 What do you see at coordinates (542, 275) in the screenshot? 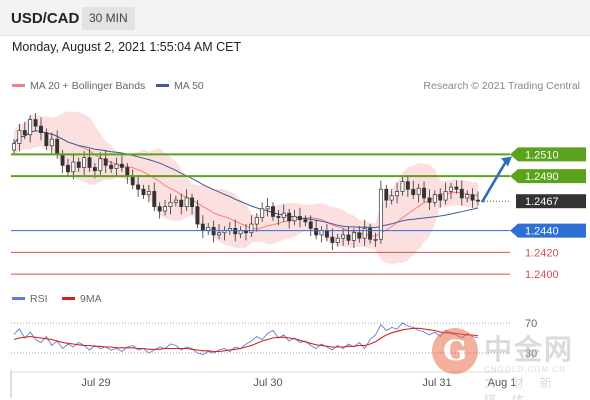
I see `level-1-2400-label: 1.2400` at bounding box center [542, 275].